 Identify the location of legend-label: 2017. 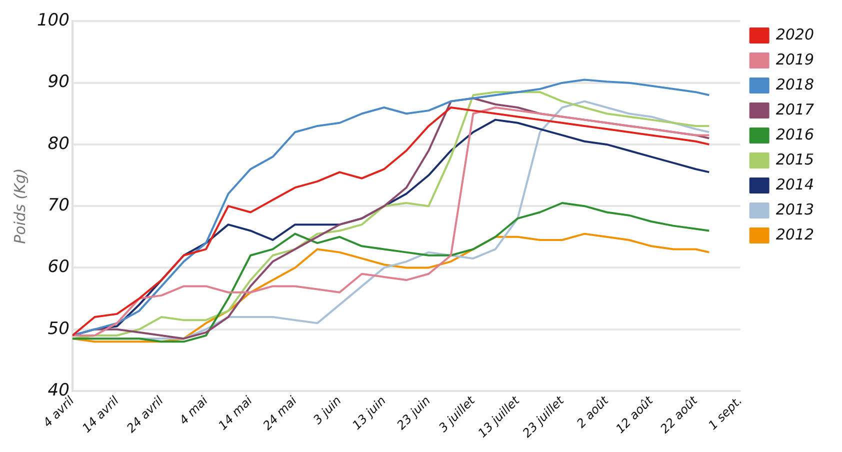
(795, 109).